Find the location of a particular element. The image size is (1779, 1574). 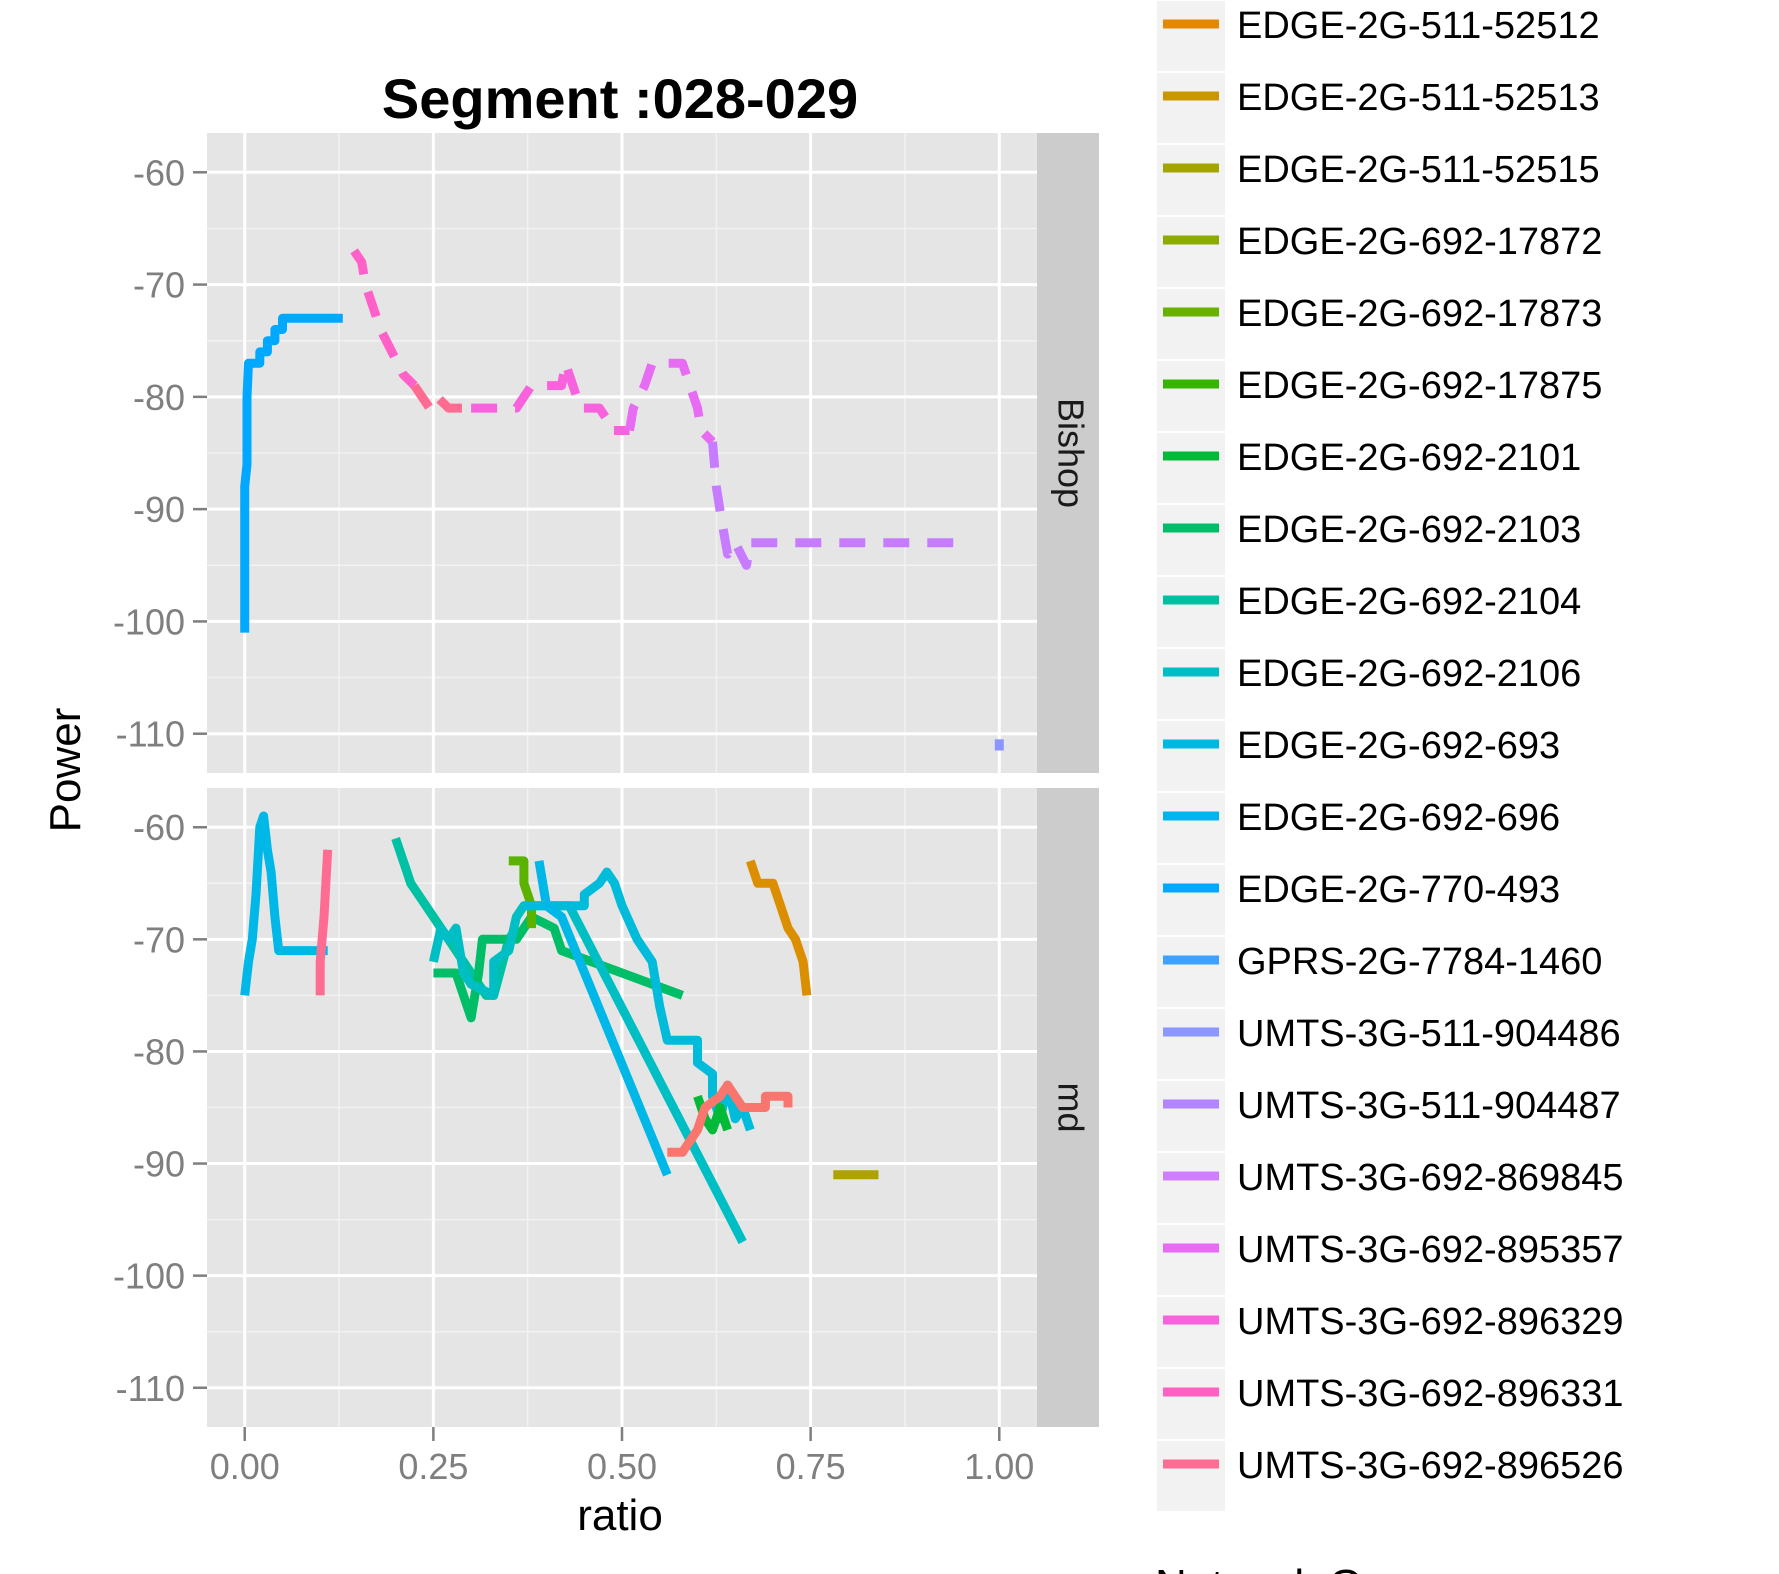

legend-label: EDGE-2G-692-696 is located at coordinates (1398, 818).